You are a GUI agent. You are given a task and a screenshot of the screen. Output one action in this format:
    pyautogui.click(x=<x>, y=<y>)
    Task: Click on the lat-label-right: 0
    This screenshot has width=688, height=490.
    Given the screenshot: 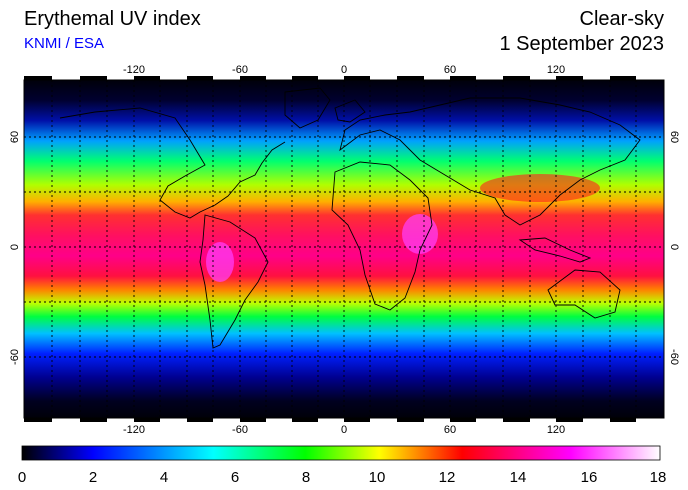 What is the action you would take?
    pyautogui.click(x=674, y=247)
    